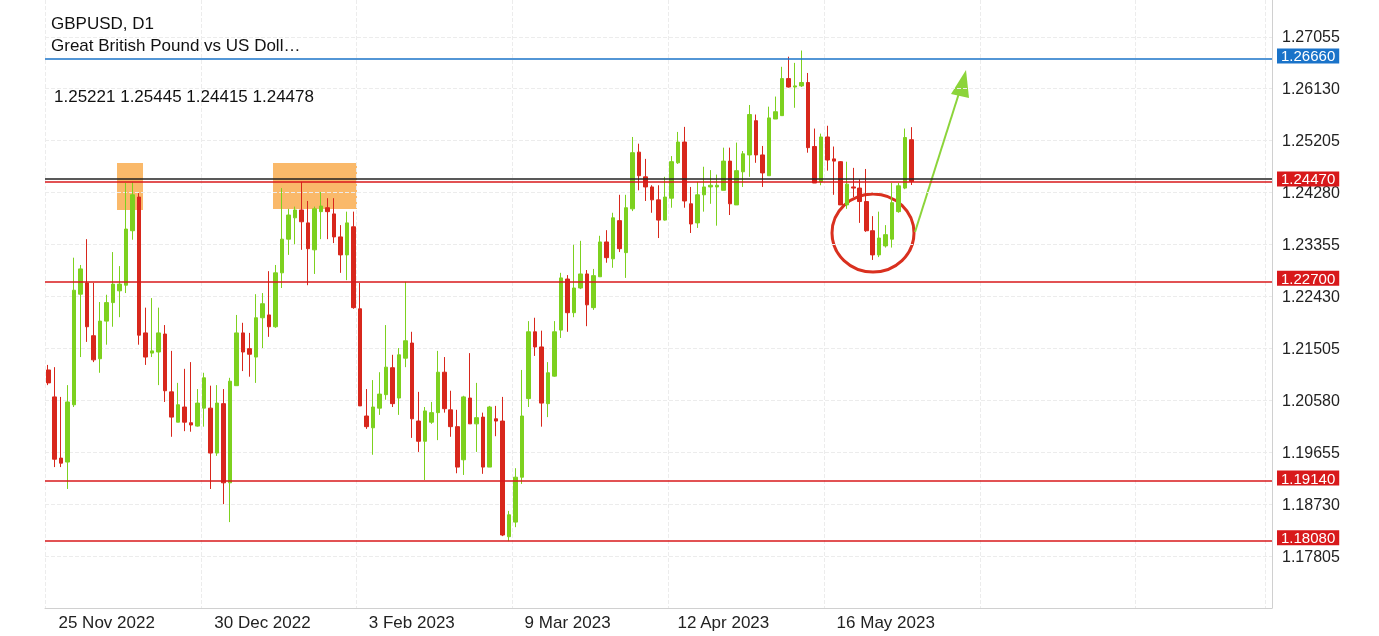 Image resolution: width=1379 pixels, height=636 pixels. What do you see at coordinates (411, 622) in the screenshot?
I see `x-tick-label: 3 Feb 2023` at bounding box center [411, 622].